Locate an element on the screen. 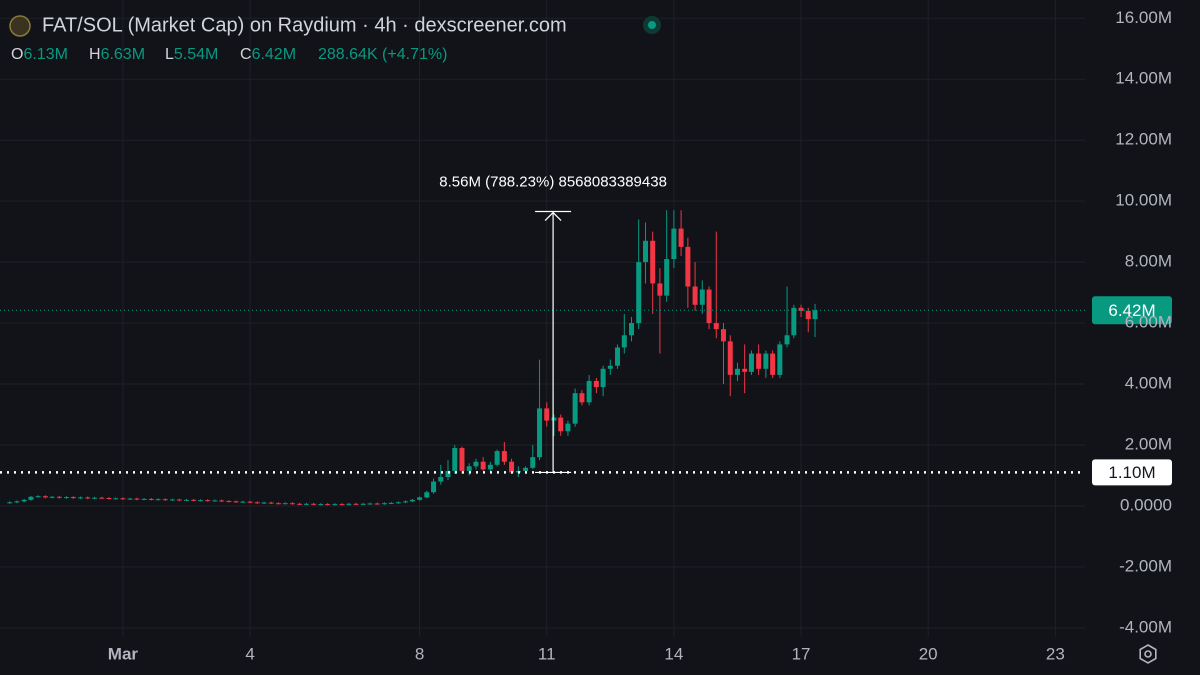 The height and width of the screenshot is (675, 1200). x-tick-label: 8 is located at coordinates (419, 653).